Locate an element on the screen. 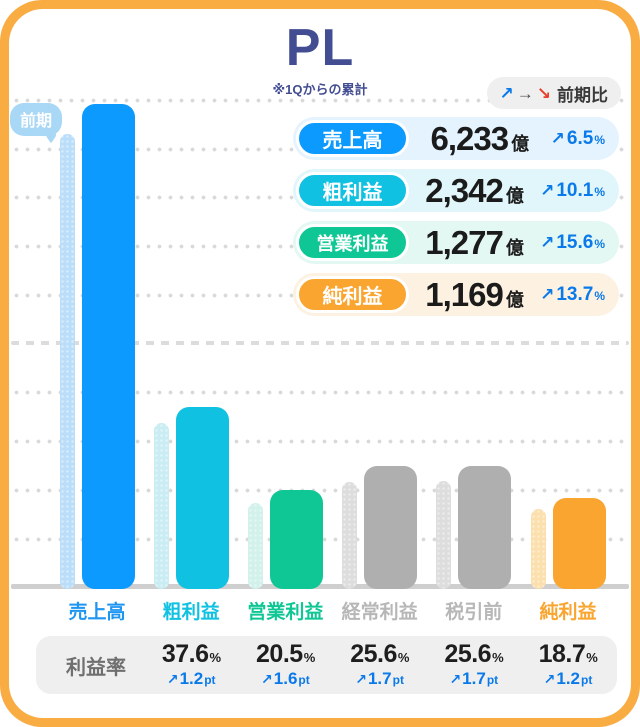 Image resolution: width=640 pixels, height=727 pixels. margin-cell-3: 25.6% ↗1.7pt is located at coordinates (380, 664).